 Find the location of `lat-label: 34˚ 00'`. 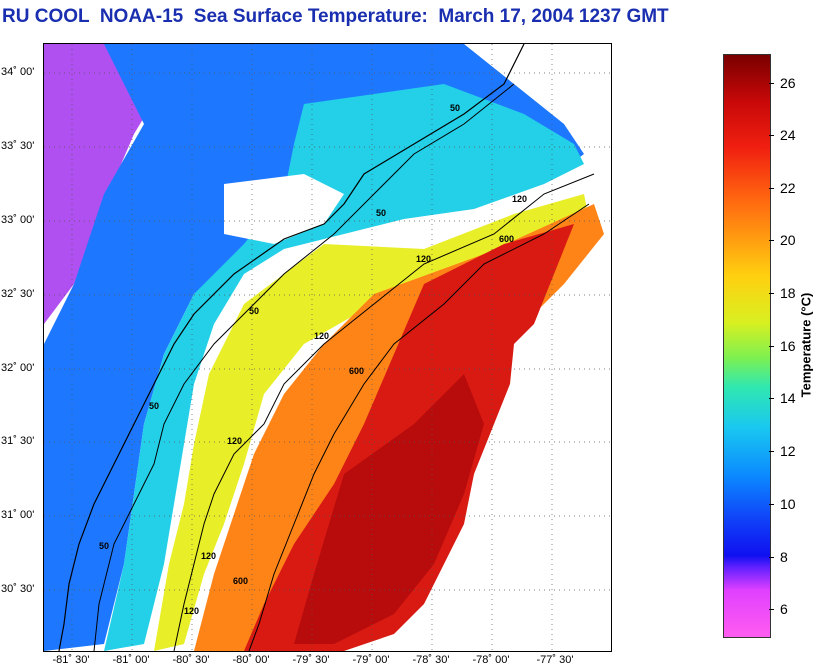

lat-label: 34˚ 00' is located at coordinates (18, 72).